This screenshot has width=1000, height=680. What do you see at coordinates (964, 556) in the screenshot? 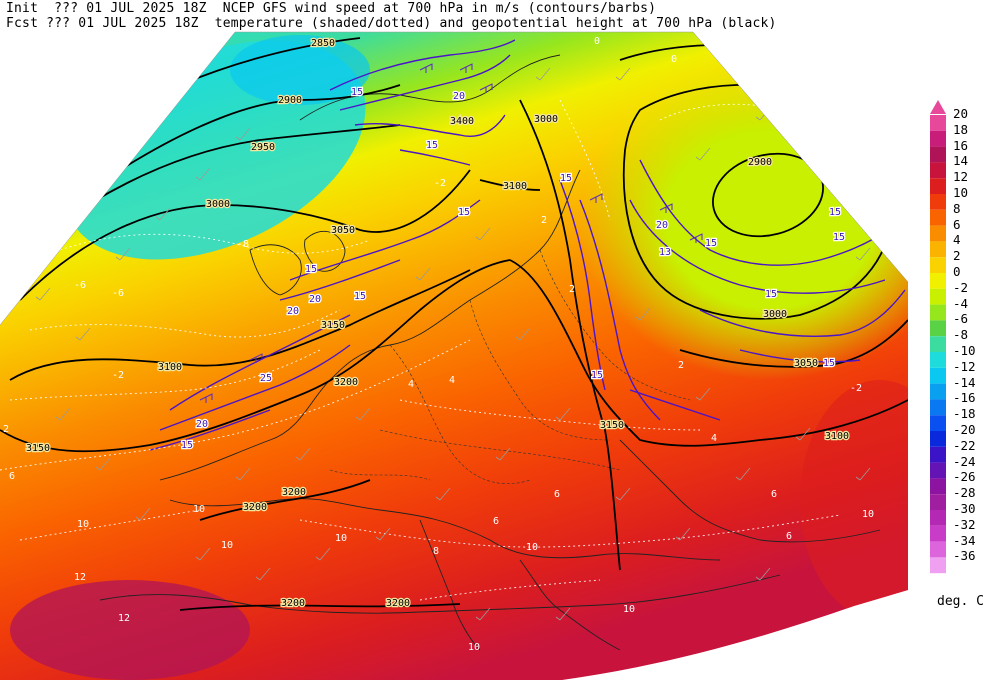
I see `colorbar-label: -36` at bounding box center [964, 556].